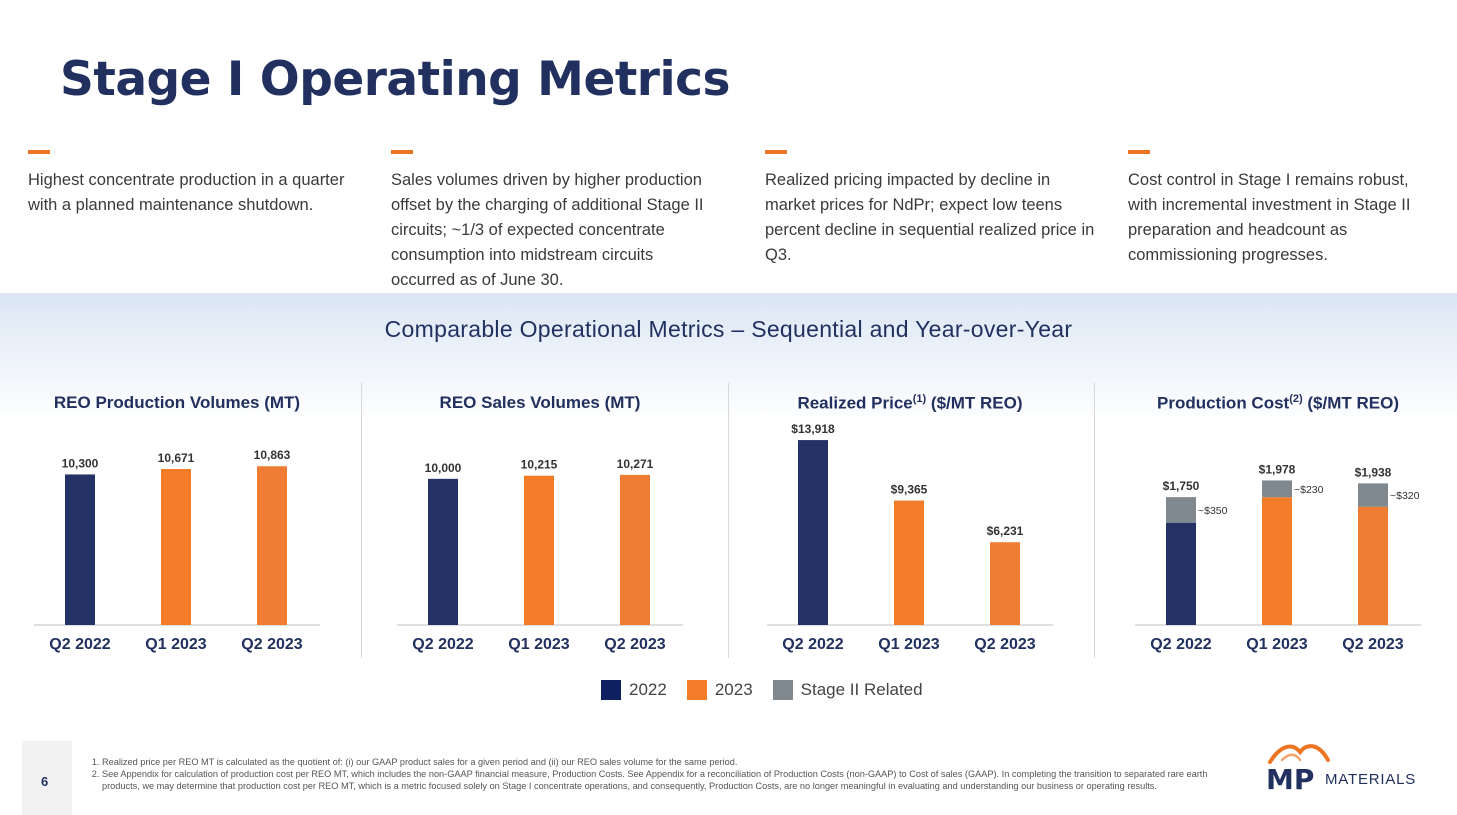 The height and width of the screenshot is (815, 1457). I want to click on data-label: $1,938, so click(1373, 472).